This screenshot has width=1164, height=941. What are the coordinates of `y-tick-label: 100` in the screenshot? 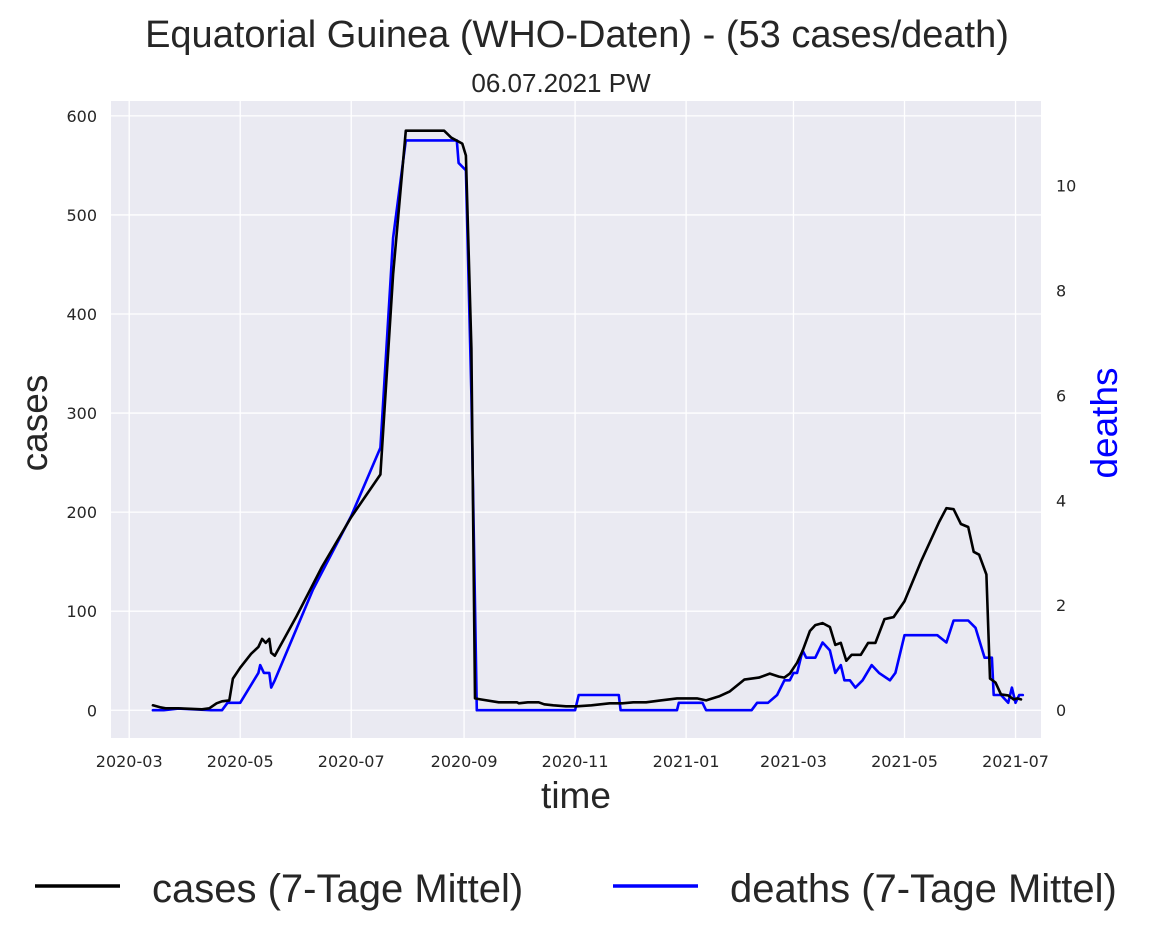 It's located at (81, 611).